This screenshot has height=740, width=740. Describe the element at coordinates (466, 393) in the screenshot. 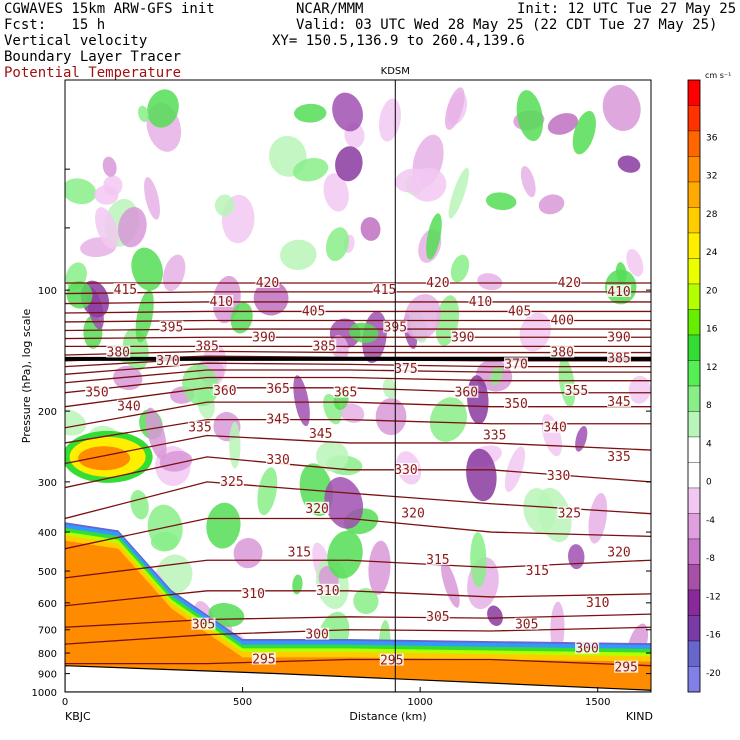

I see `theta-label: 360` at that location.